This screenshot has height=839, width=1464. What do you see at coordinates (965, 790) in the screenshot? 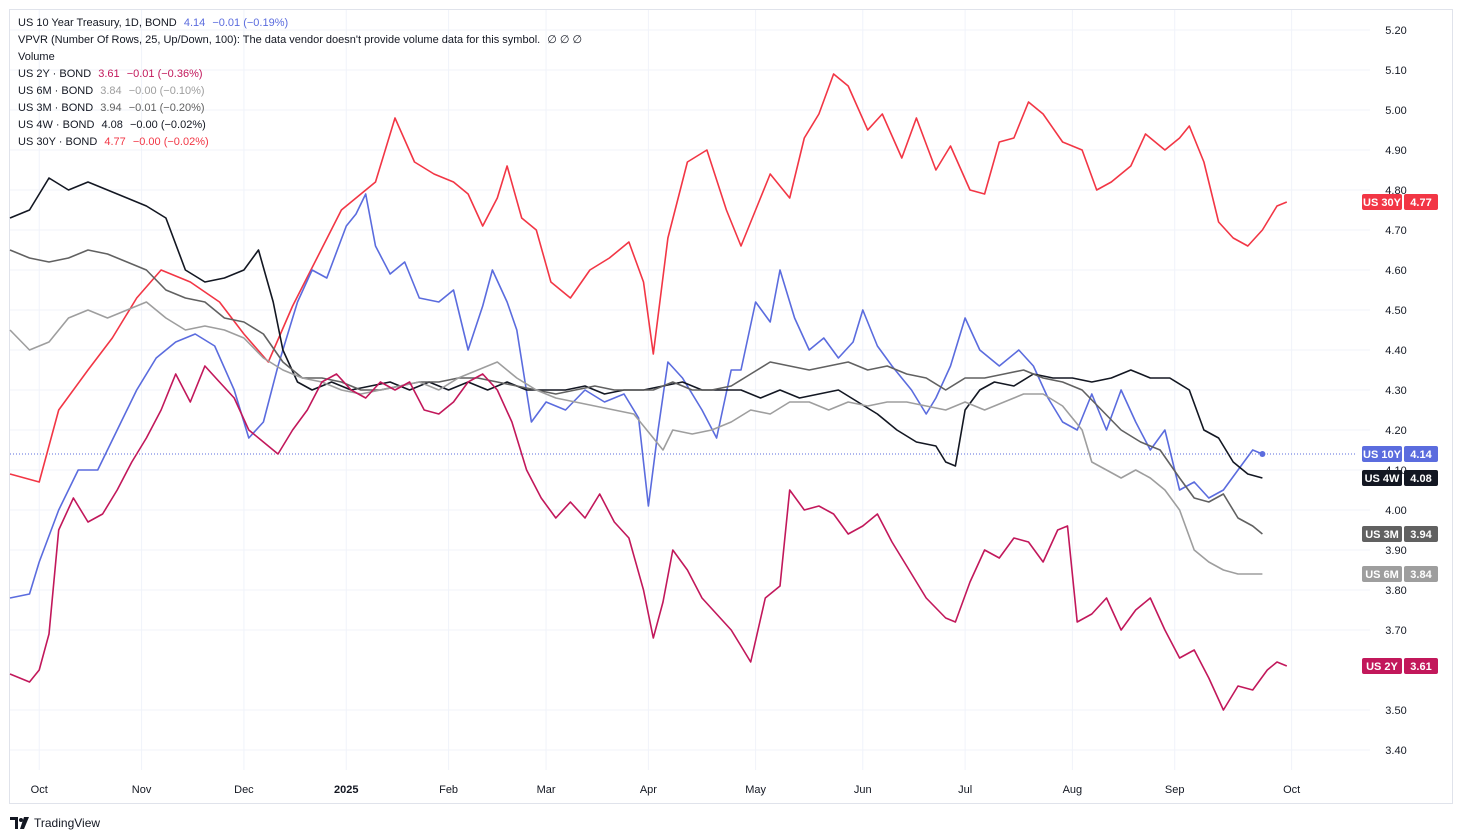
I see `x-tick-label: Jul` at bounding box center [965, 790].